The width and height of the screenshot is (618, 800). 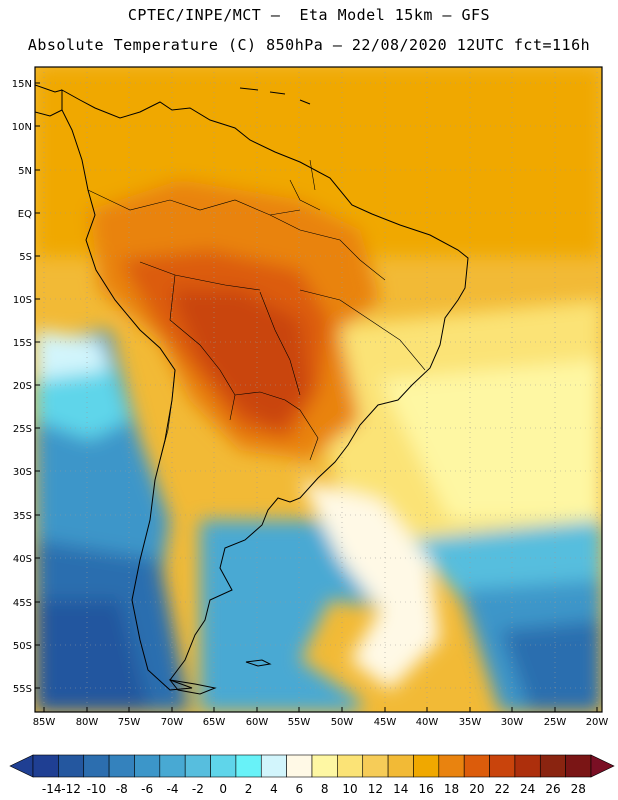 What do you see at coordinates (325, 789) in the screenshot?
I see `colorbar-label: 8` at bounding box center [325, 789].